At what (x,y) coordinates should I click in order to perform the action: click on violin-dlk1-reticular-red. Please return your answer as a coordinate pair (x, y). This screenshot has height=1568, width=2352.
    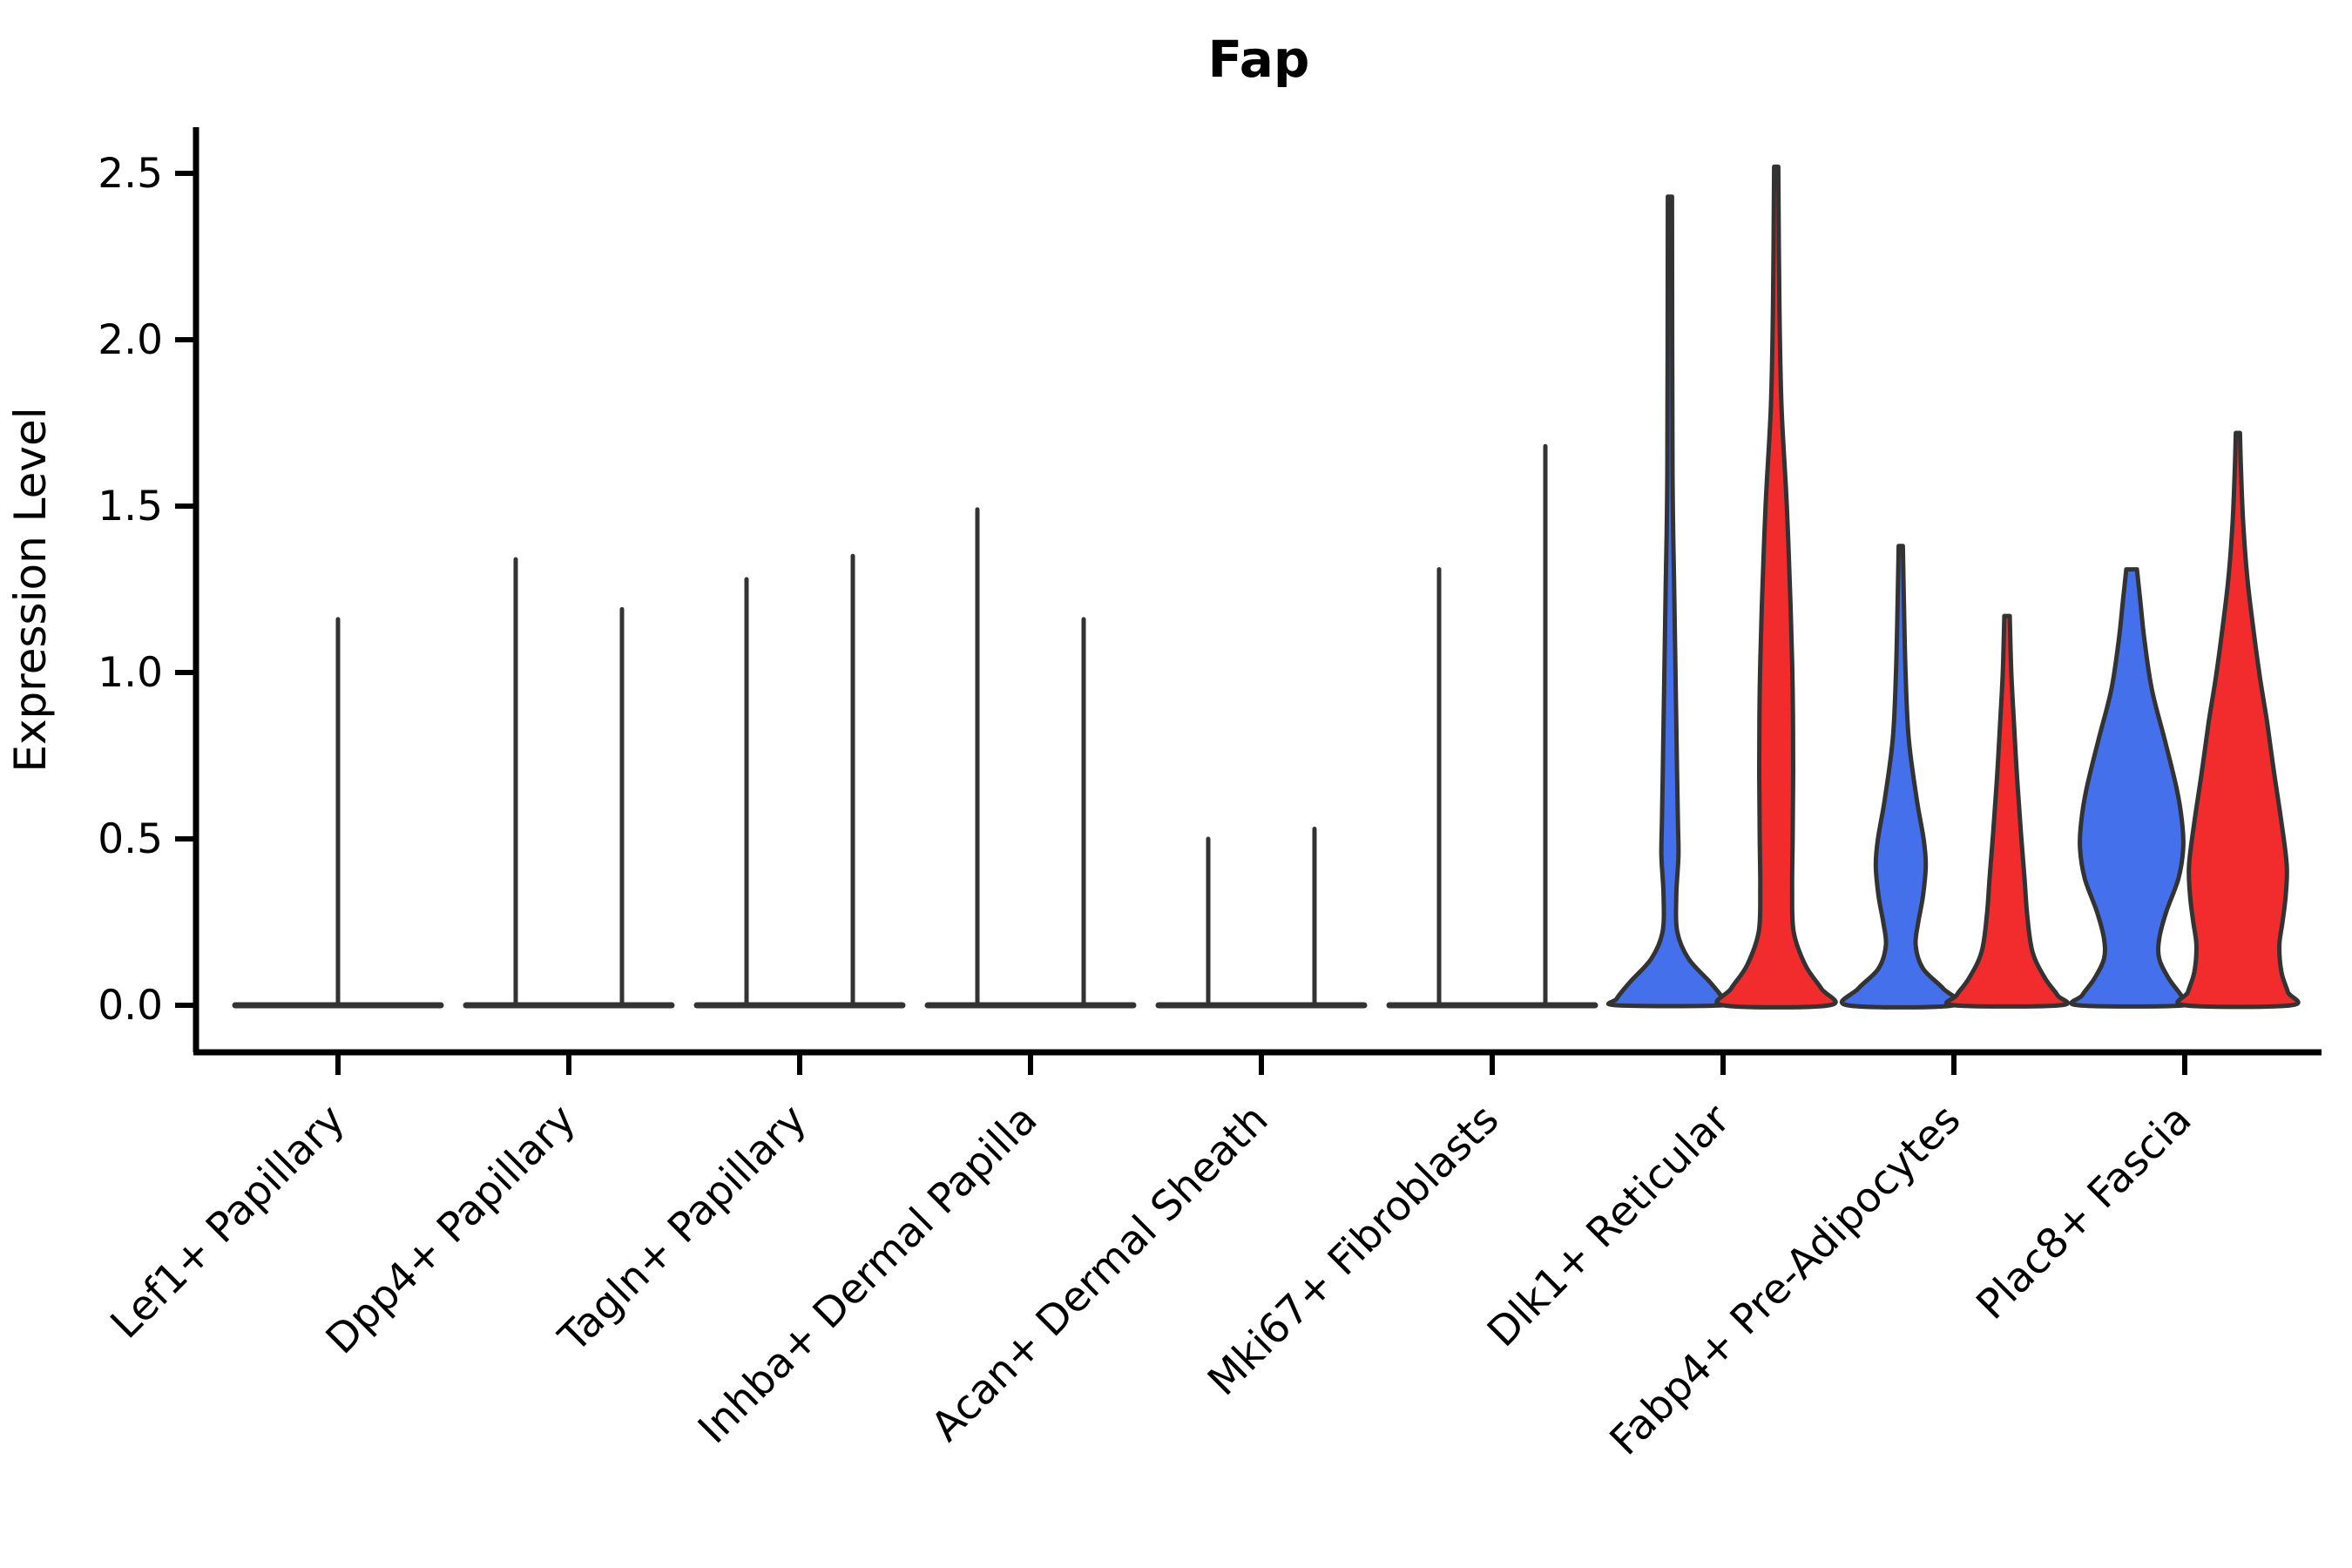
    Looking at the image, I should click on (1776, 587).